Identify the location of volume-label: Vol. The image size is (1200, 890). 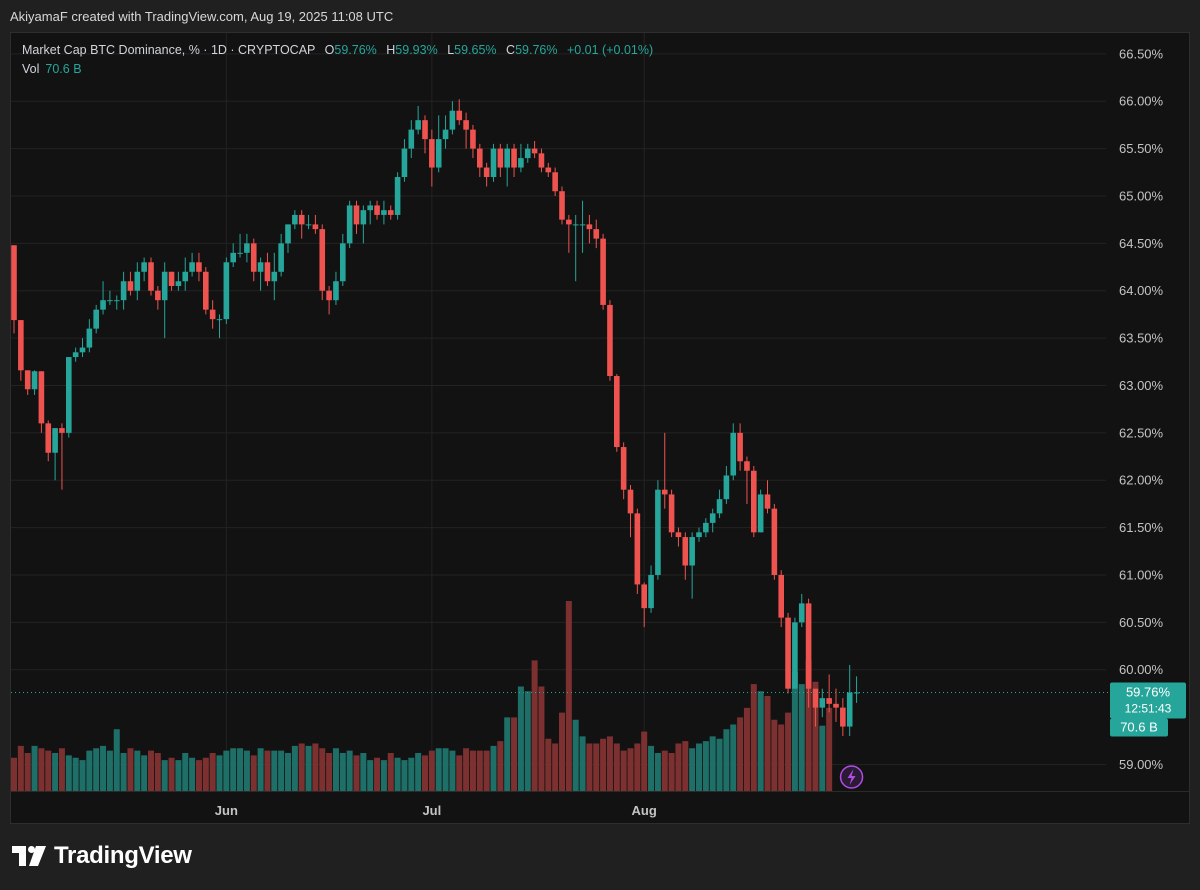
(31, 69).